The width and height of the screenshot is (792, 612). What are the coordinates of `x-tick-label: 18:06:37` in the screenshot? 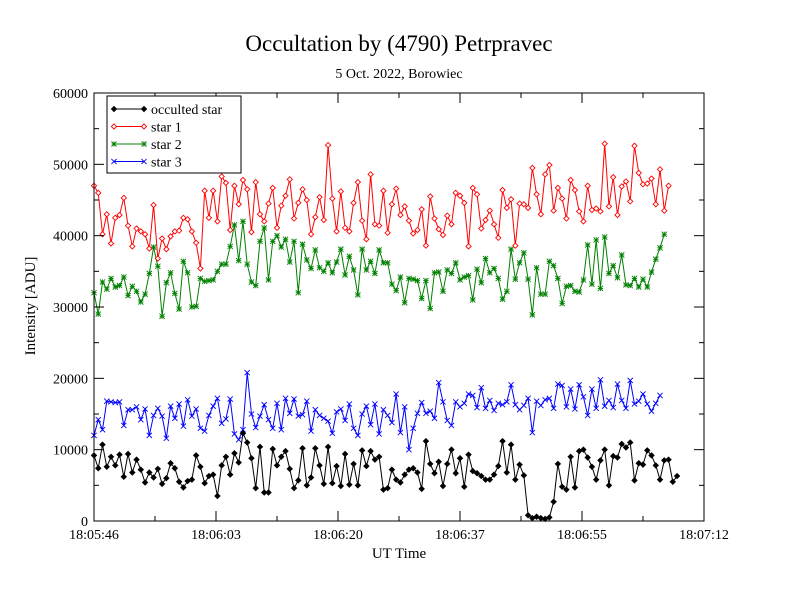 It's located at (460, 535).